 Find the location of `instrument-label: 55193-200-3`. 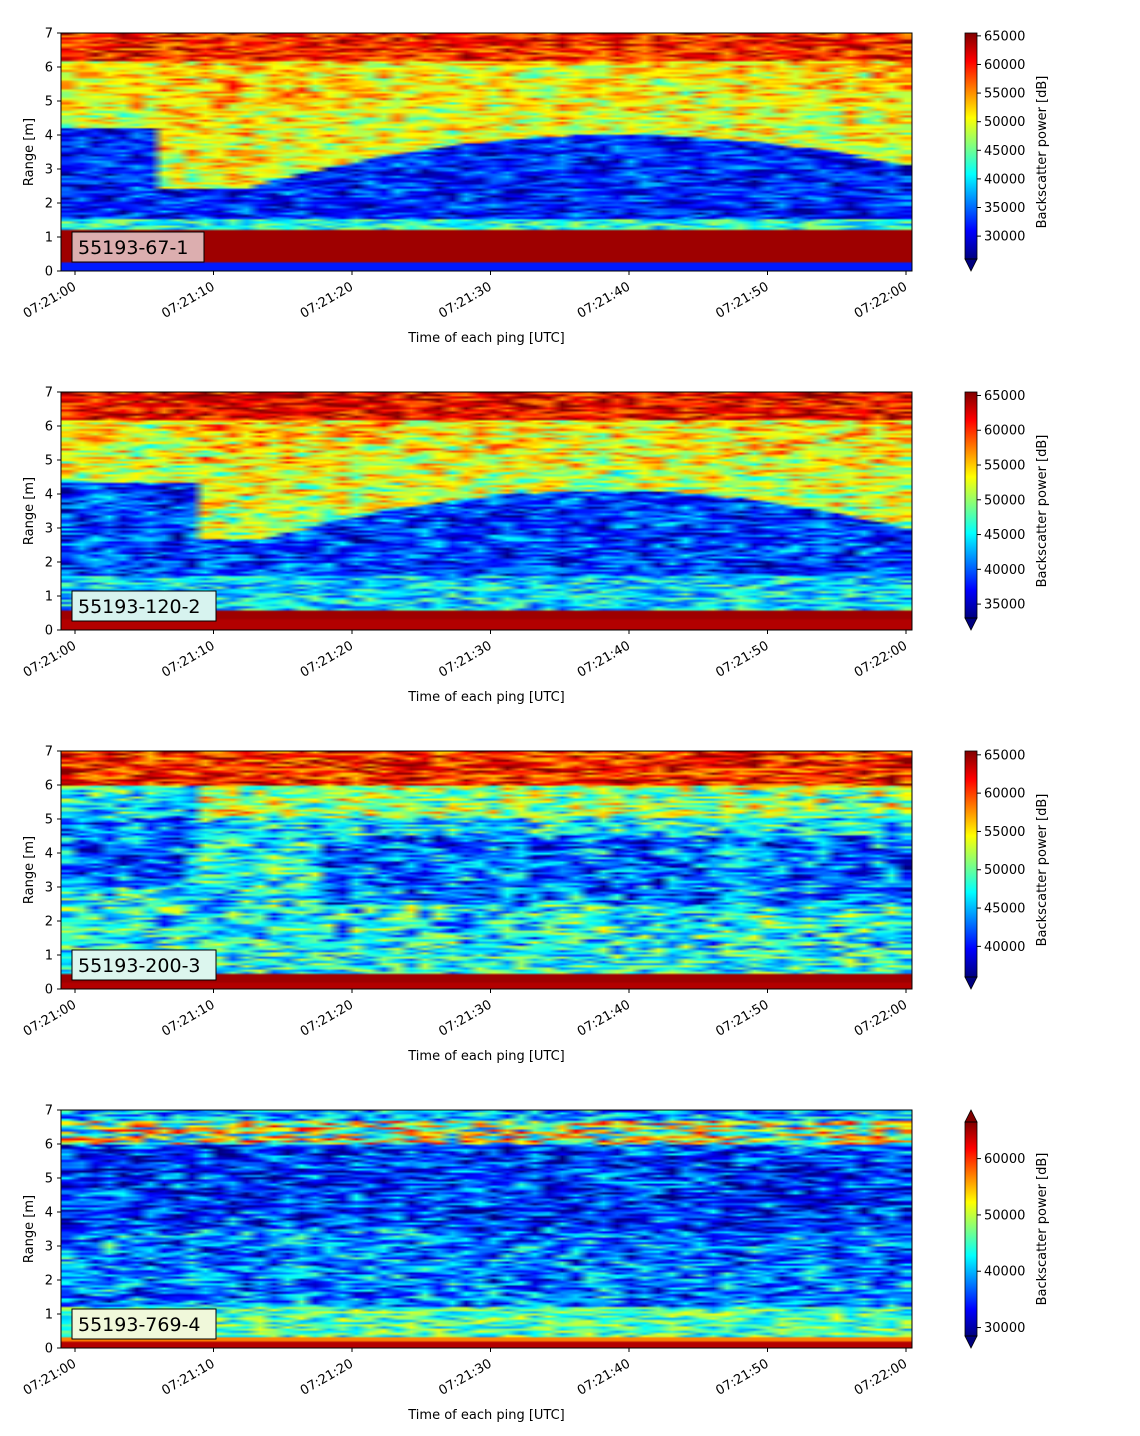

instrument-label: 55193-200-3 is located at coordinates (139, 966).